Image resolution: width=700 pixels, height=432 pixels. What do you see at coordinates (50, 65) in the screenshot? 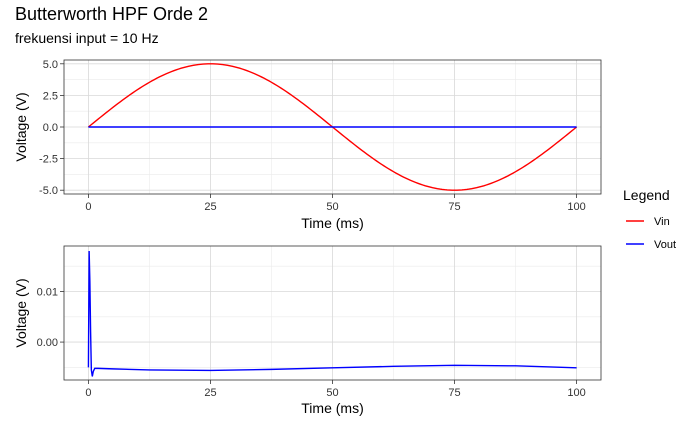
I see `y-tick-label: 5.0` at bounding box center [50, 65].